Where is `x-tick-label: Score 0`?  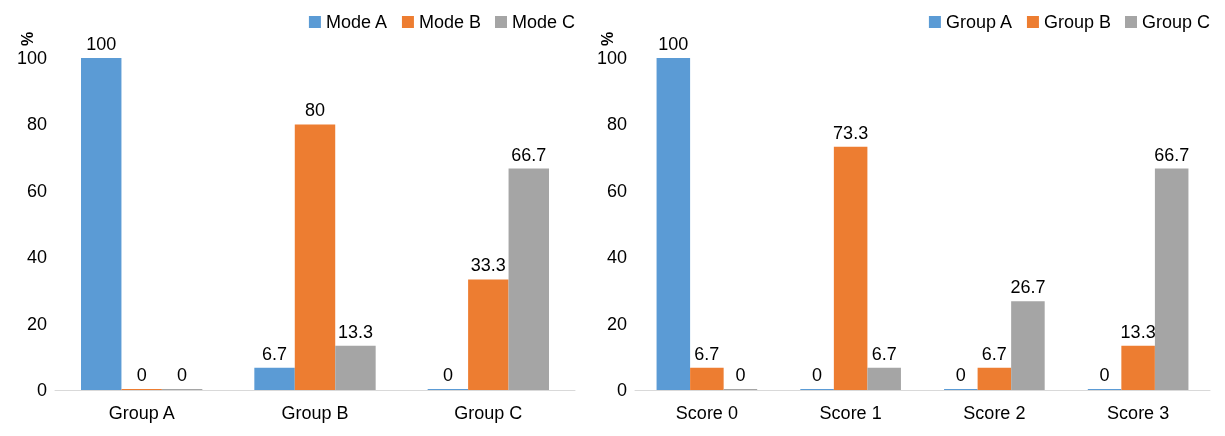
x-tick-label: Score 0 is located at coordinates (706, 413).